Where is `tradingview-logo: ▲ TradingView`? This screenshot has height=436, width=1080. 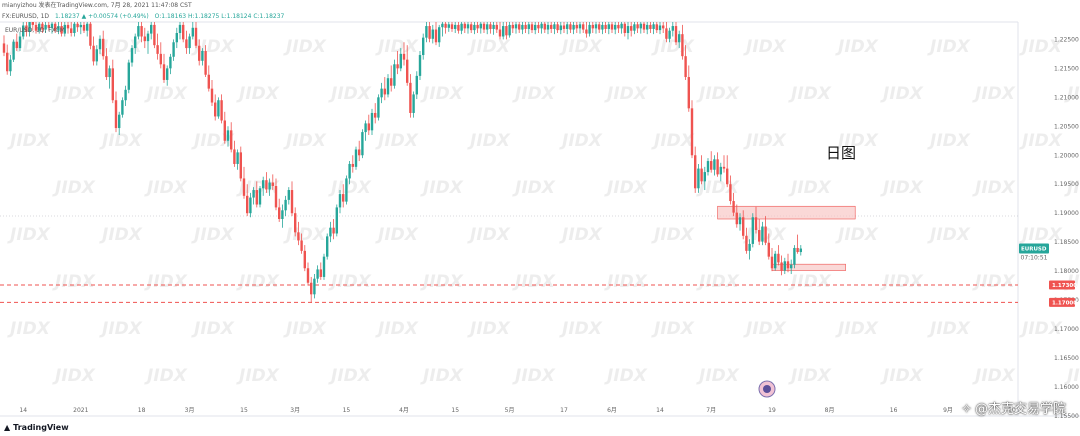 tradingview-logo: ▲ TradingView is located at coordinates (36, 427).